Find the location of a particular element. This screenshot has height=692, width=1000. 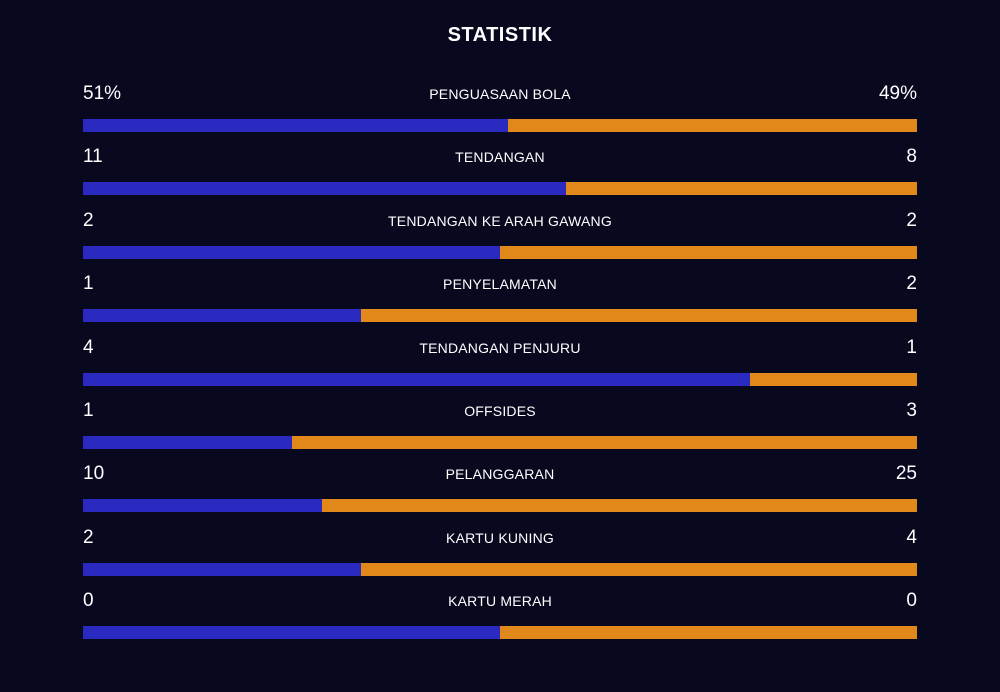

stat-values: 51% PENGUASAAN BOLA 49% is located at coordinates (500, 94).